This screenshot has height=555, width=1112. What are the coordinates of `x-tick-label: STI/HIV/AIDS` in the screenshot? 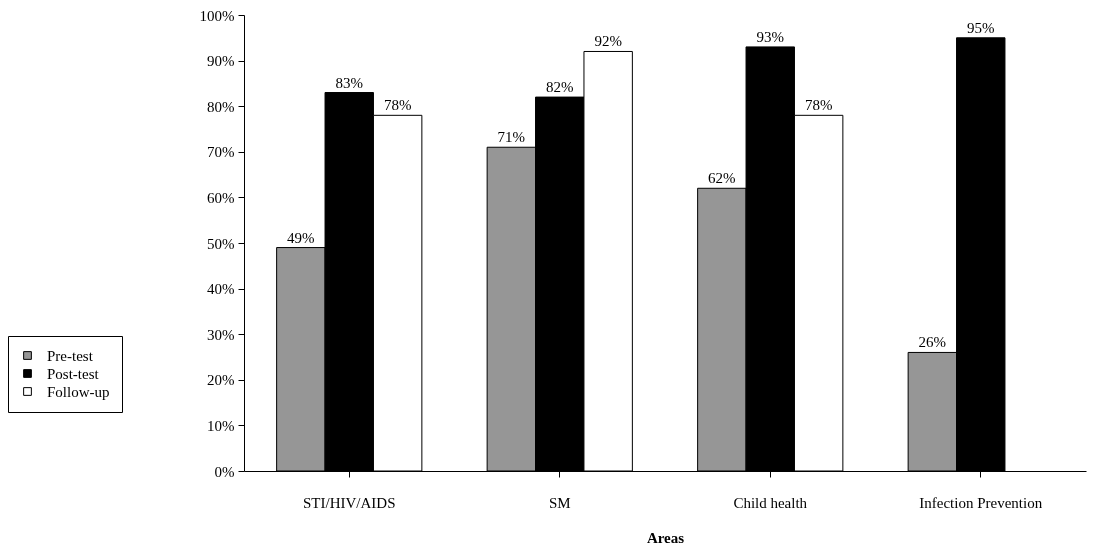 It's located at (349, 502).